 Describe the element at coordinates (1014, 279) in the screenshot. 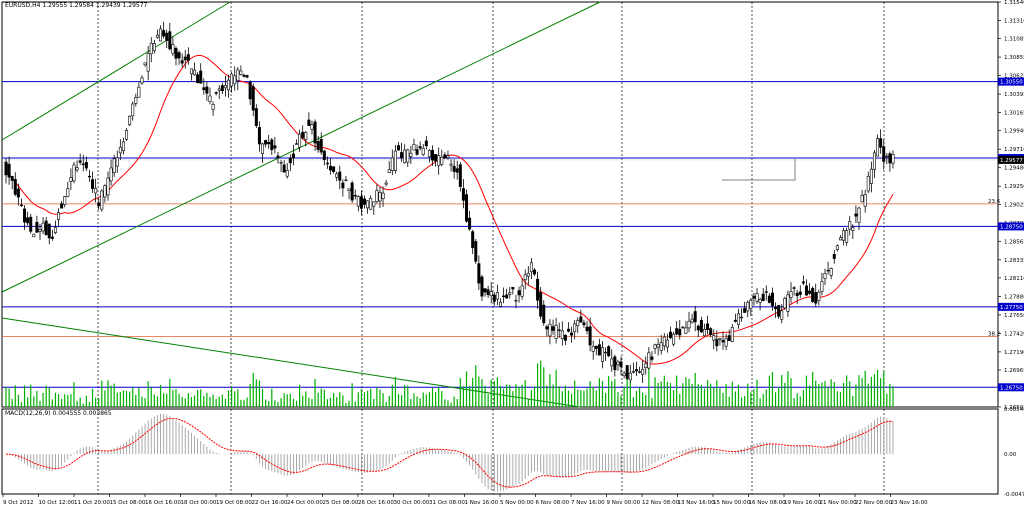

I see `price-tick-label: 1.28110` at that location.